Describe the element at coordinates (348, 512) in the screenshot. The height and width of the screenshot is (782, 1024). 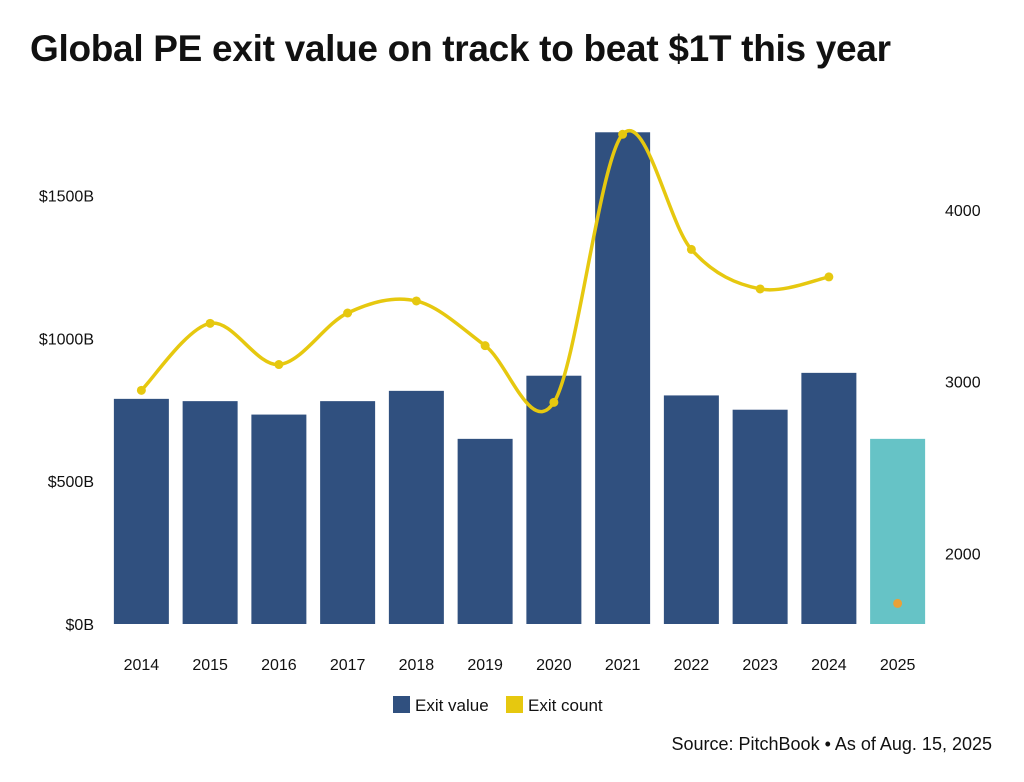
I see `bar-2017` at that location.